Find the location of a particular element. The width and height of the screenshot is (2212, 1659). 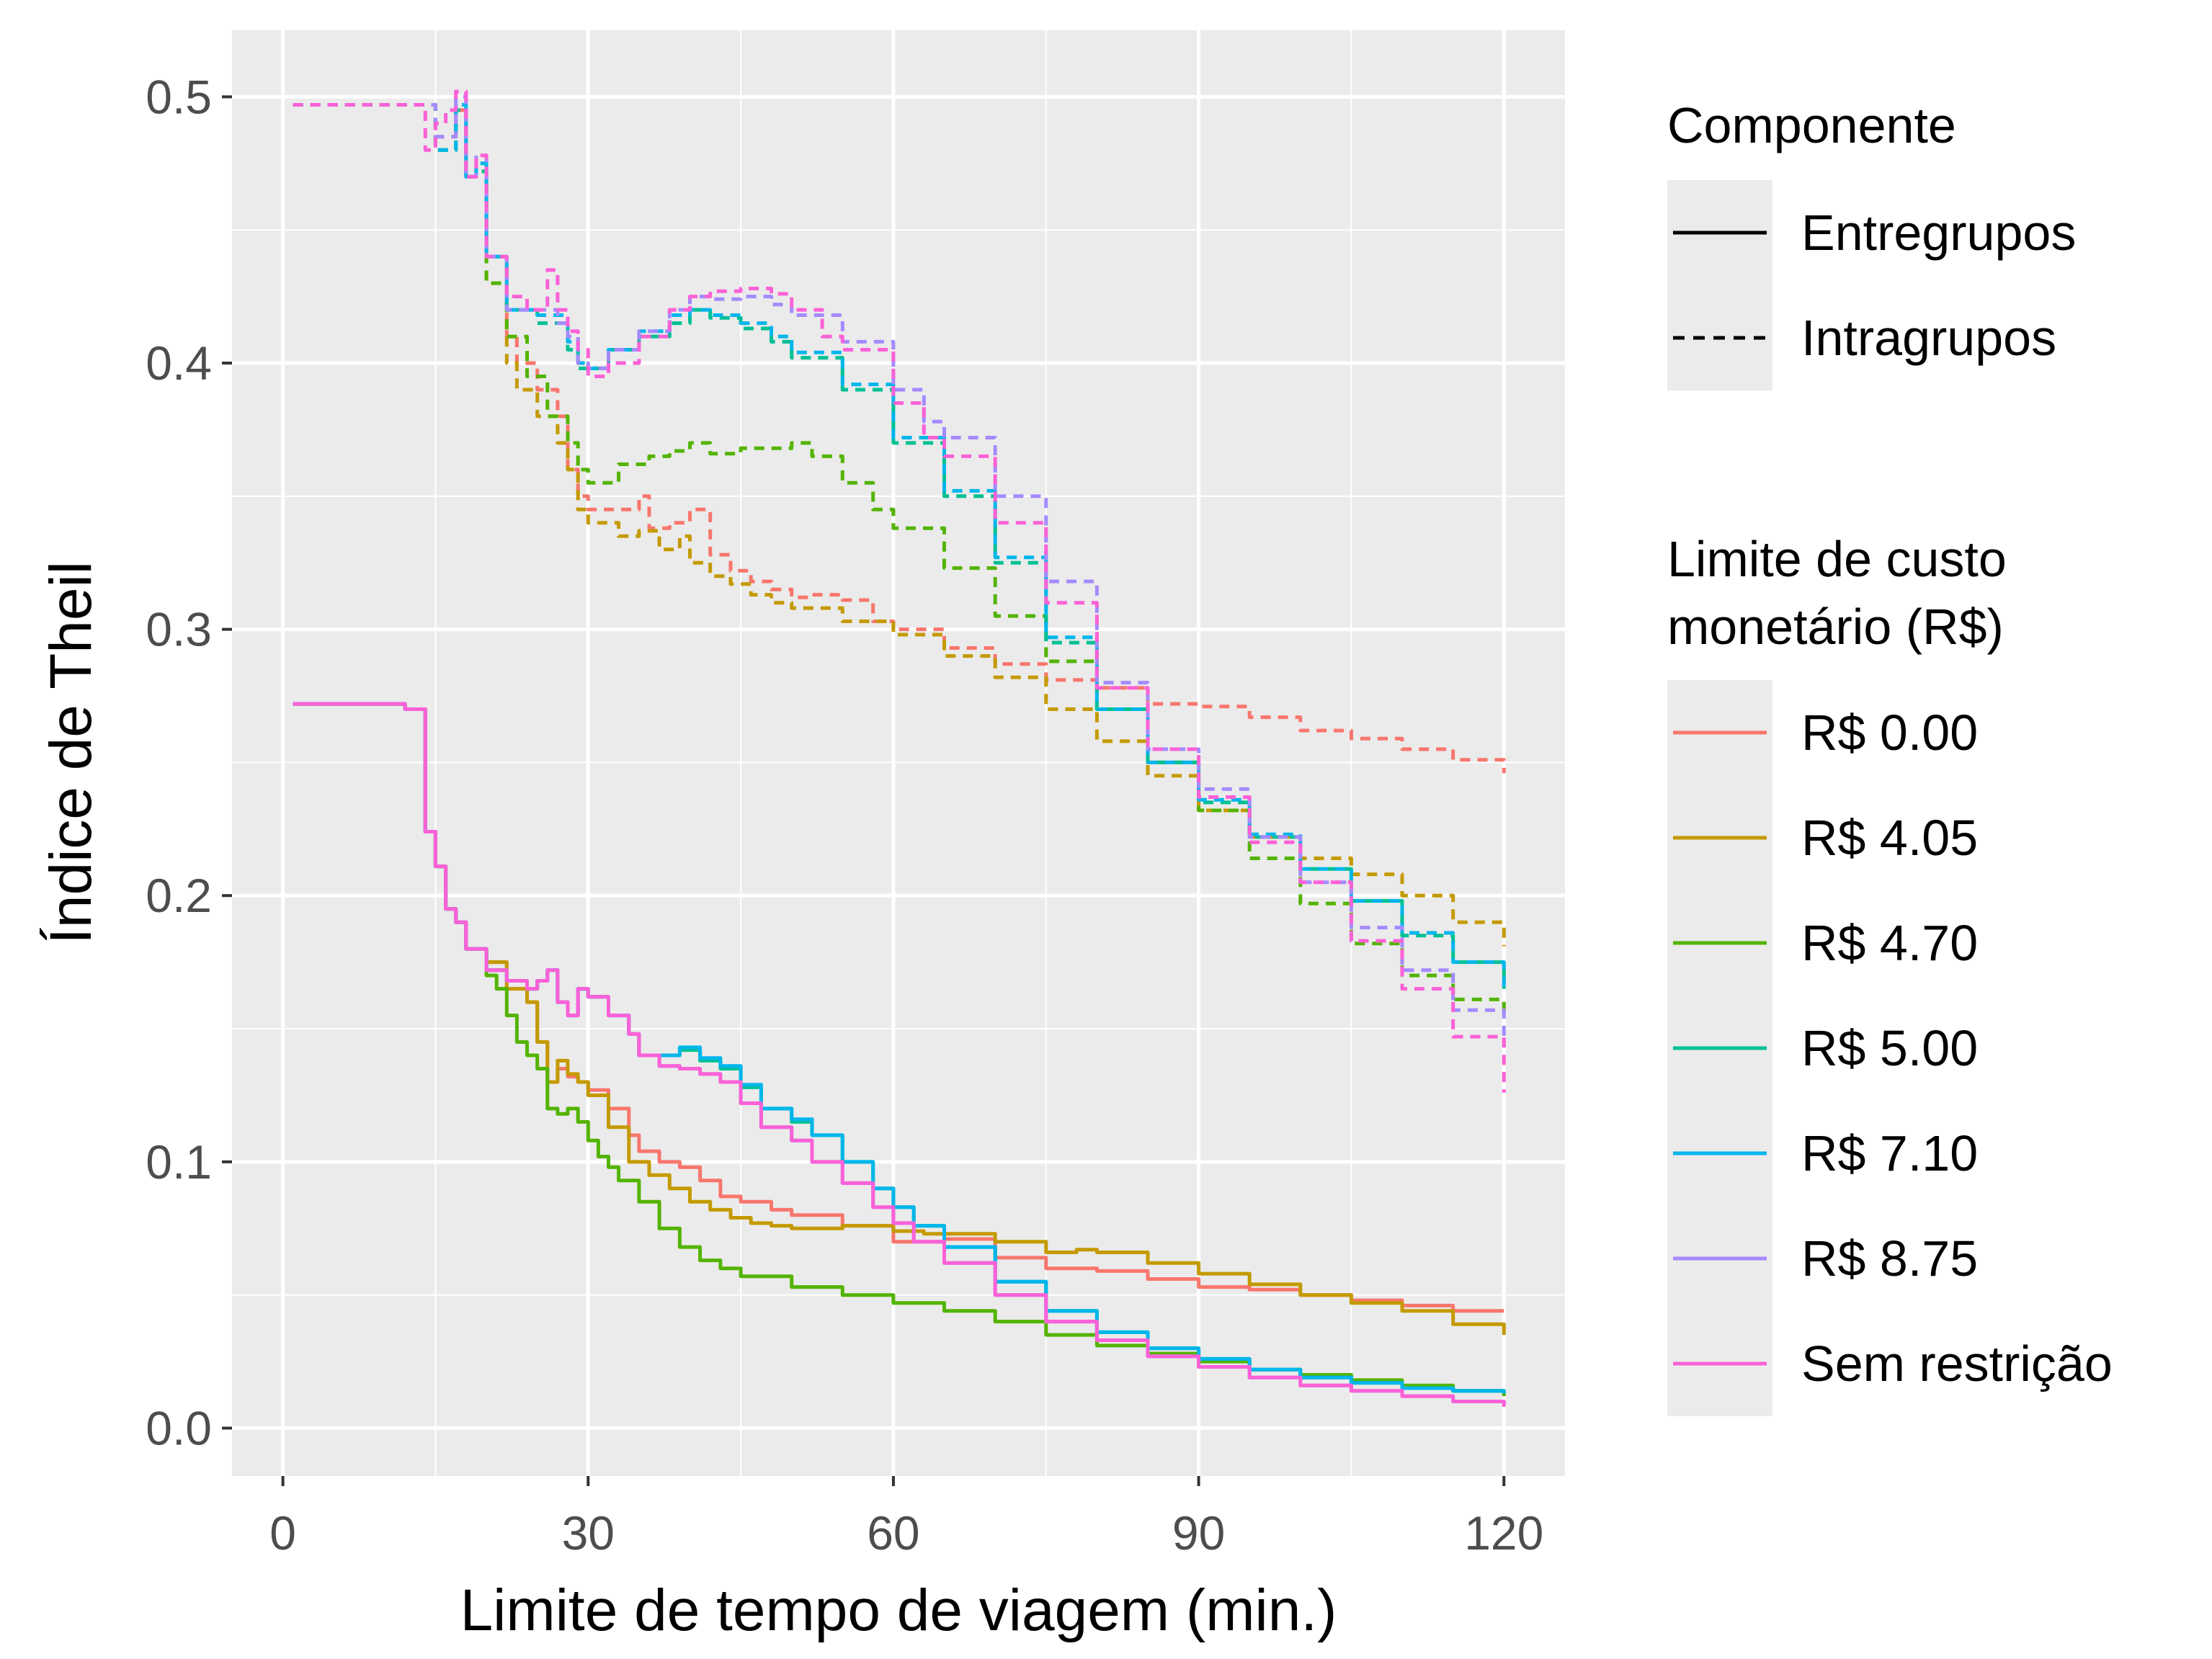

legend-label-r-5-00: R$ 5.00 is located at coordinates (1890, 1048).